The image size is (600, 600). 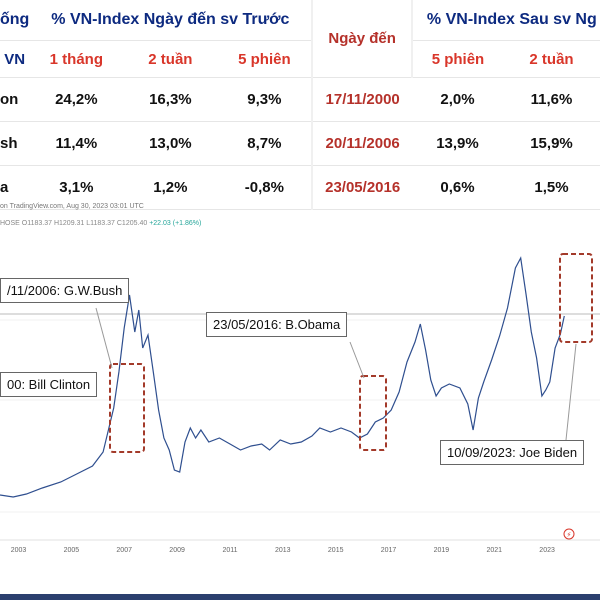 I want to click on x-tick-label: 2007, so click(x=124, y=550).